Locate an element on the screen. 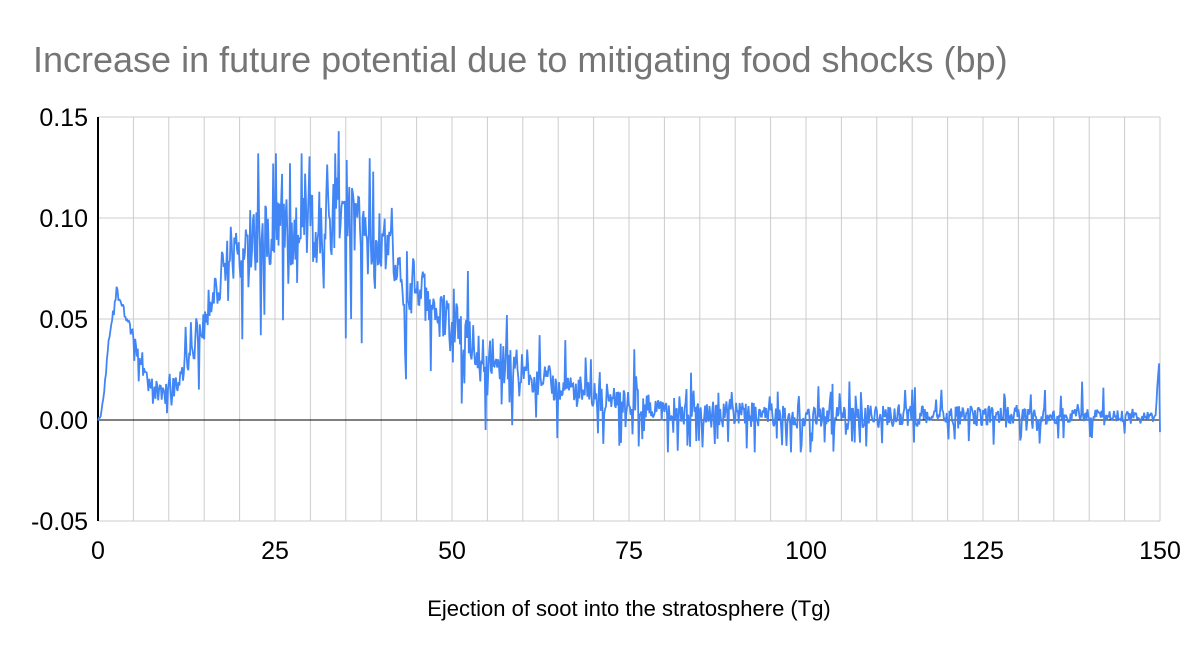  x-tick-label: 50 is located at coordinates (452, 551).